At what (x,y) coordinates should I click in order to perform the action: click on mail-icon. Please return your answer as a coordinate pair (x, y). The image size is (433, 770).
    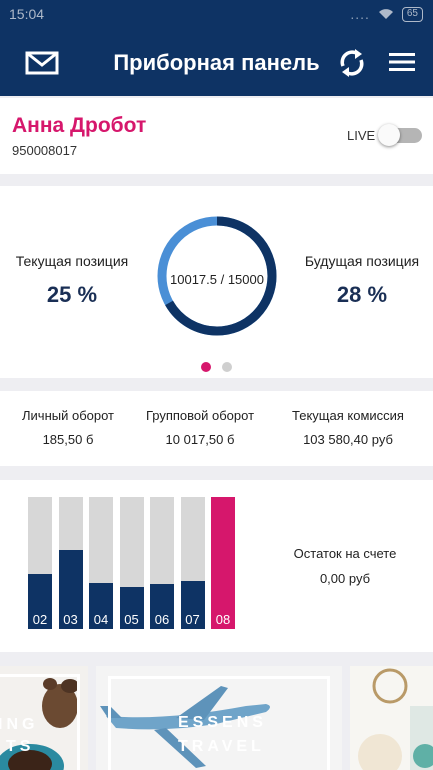
    Looking at the image, I should click on (42, 63).